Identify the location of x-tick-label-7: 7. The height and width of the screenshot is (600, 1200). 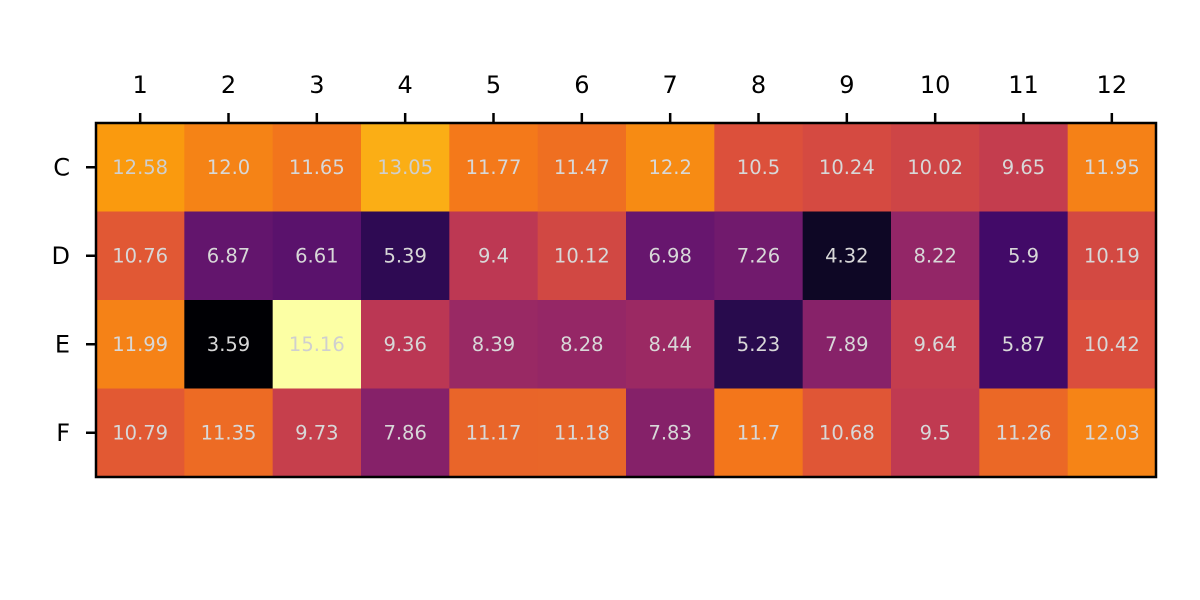
(670, 85).